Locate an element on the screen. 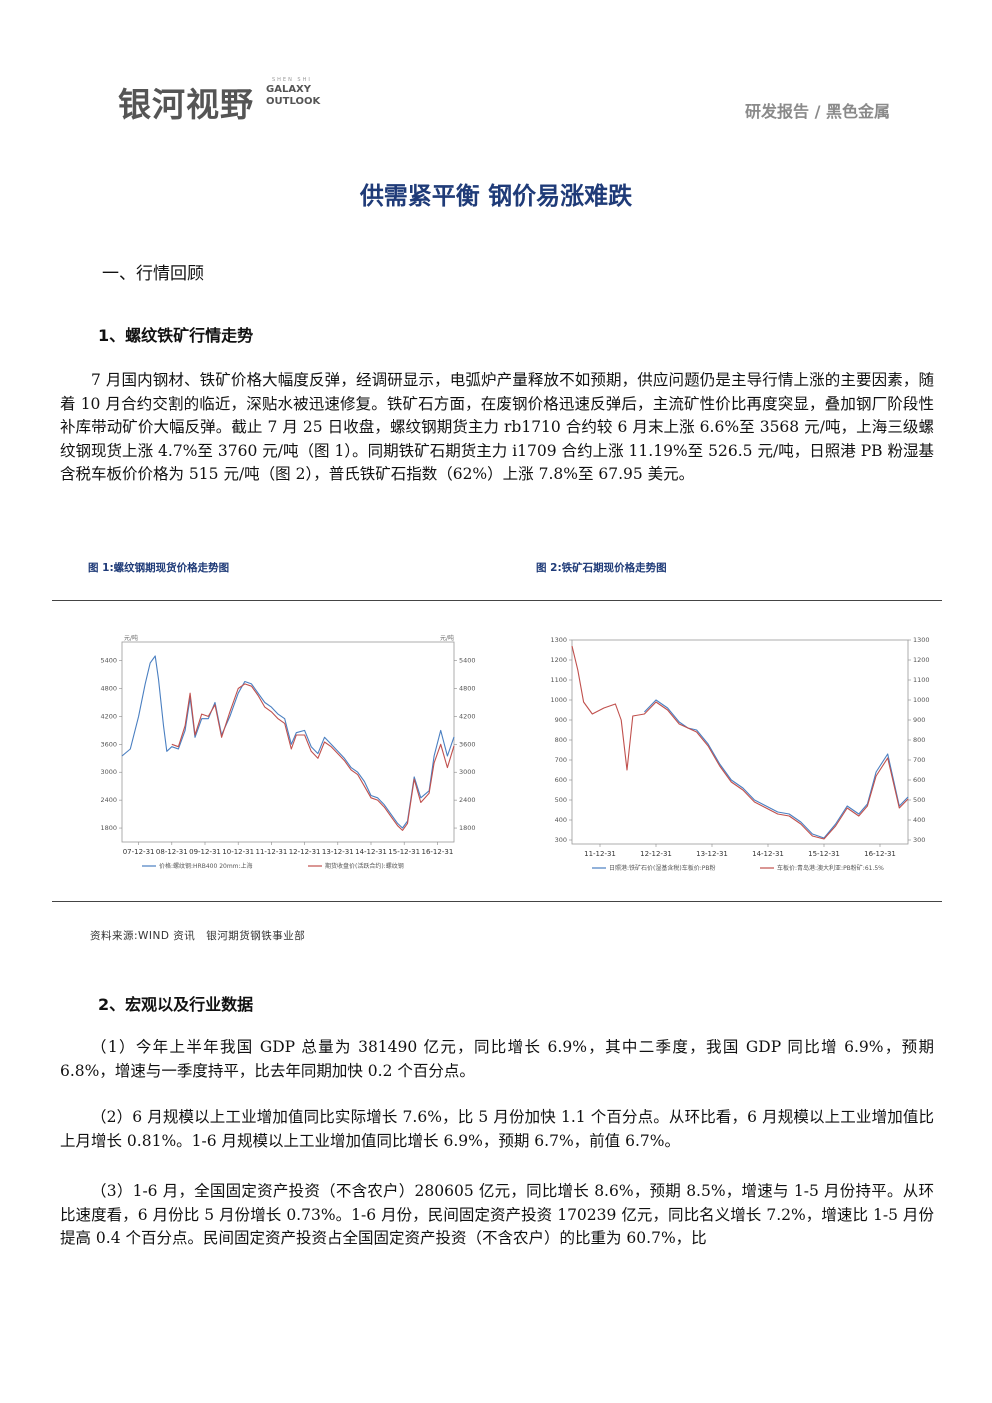 The image size is (992, 1403). y-tick-label-left: 3600 is located at coordinates (108, 744).